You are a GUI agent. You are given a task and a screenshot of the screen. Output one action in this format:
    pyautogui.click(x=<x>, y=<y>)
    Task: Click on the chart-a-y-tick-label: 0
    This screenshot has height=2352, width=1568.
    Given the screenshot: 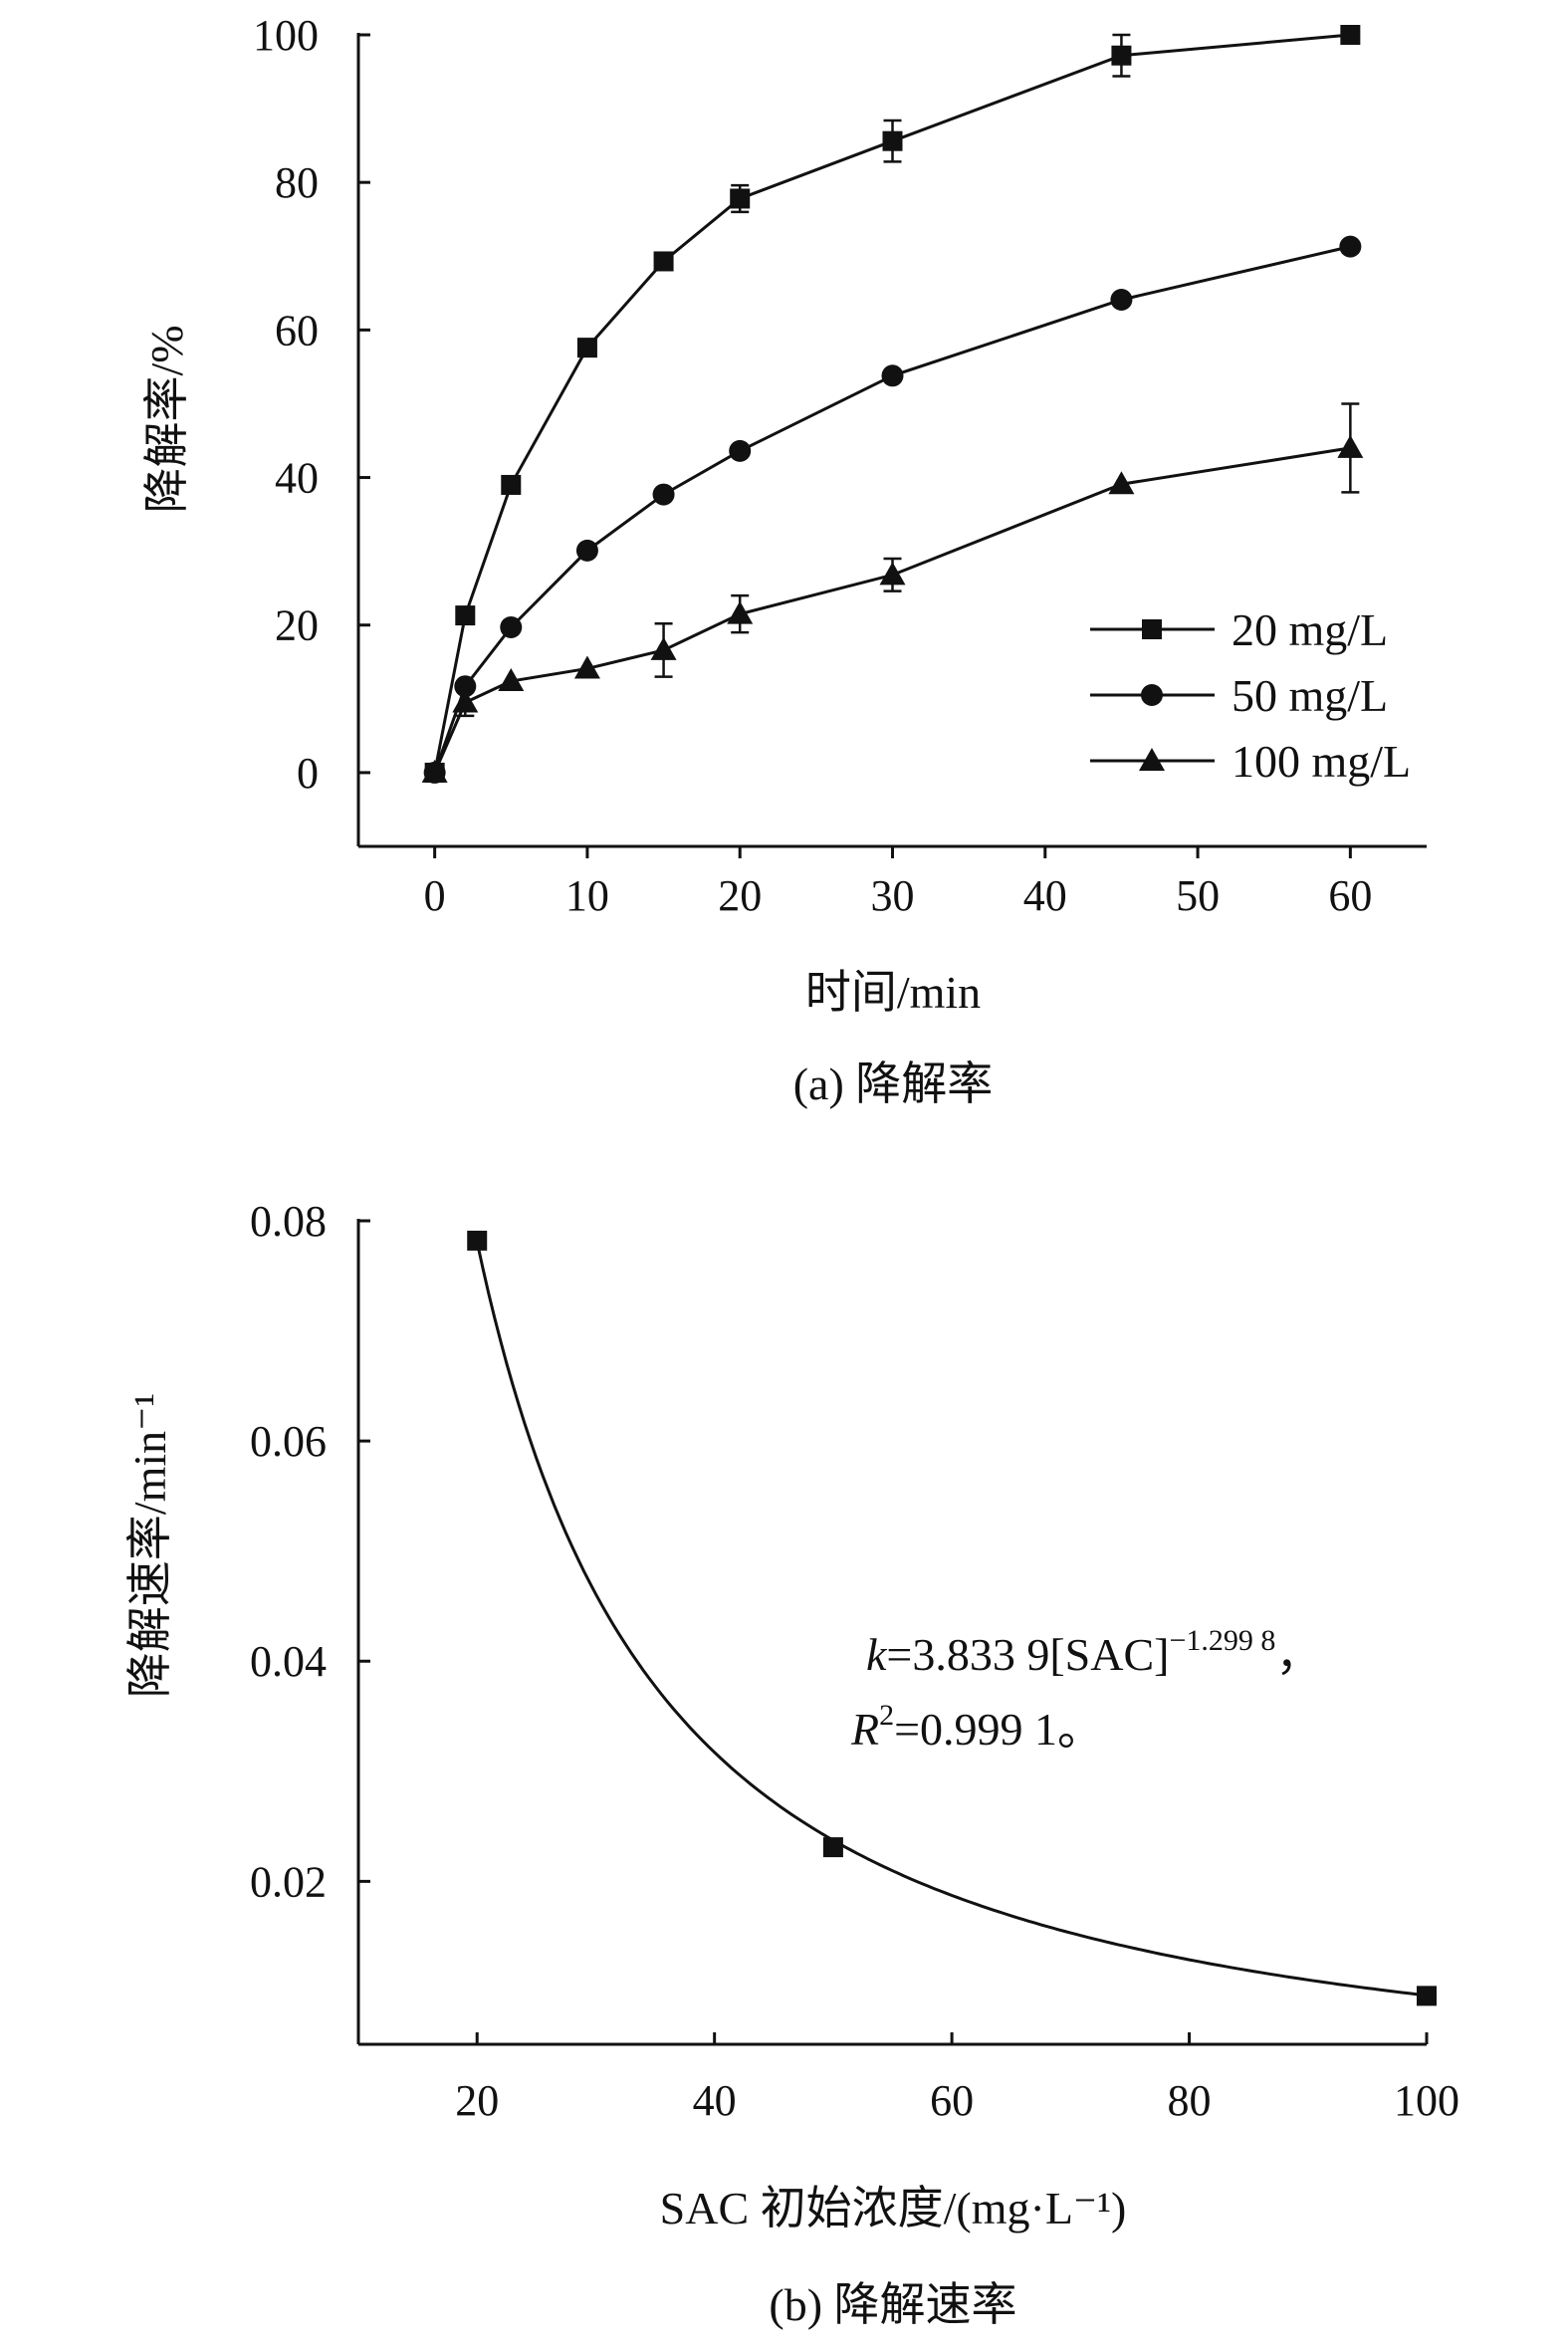 What is the action you would take?
    pyautogui.click(x=308, y=773)
    